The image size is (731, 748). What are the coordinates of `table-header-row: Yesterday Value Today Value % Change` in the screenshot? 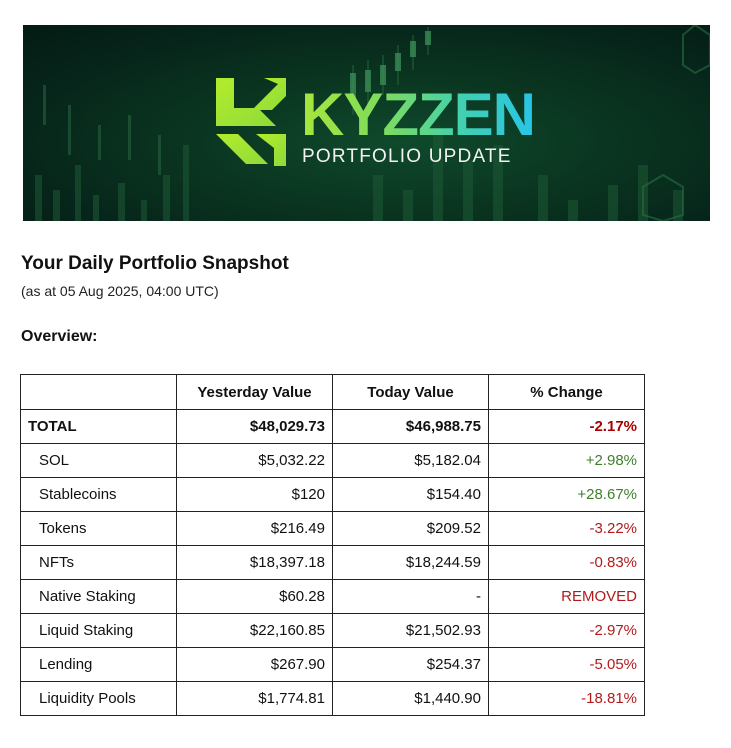 It's located at (332, 392).